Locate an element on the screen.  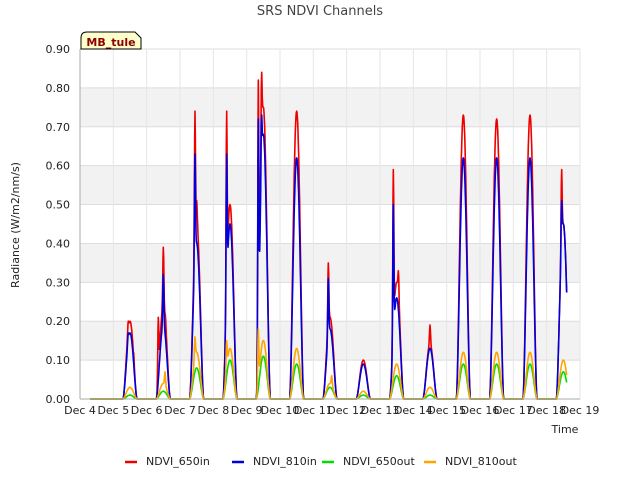
x-tick-label: Dec 6 is located at coordinates (147, 410).